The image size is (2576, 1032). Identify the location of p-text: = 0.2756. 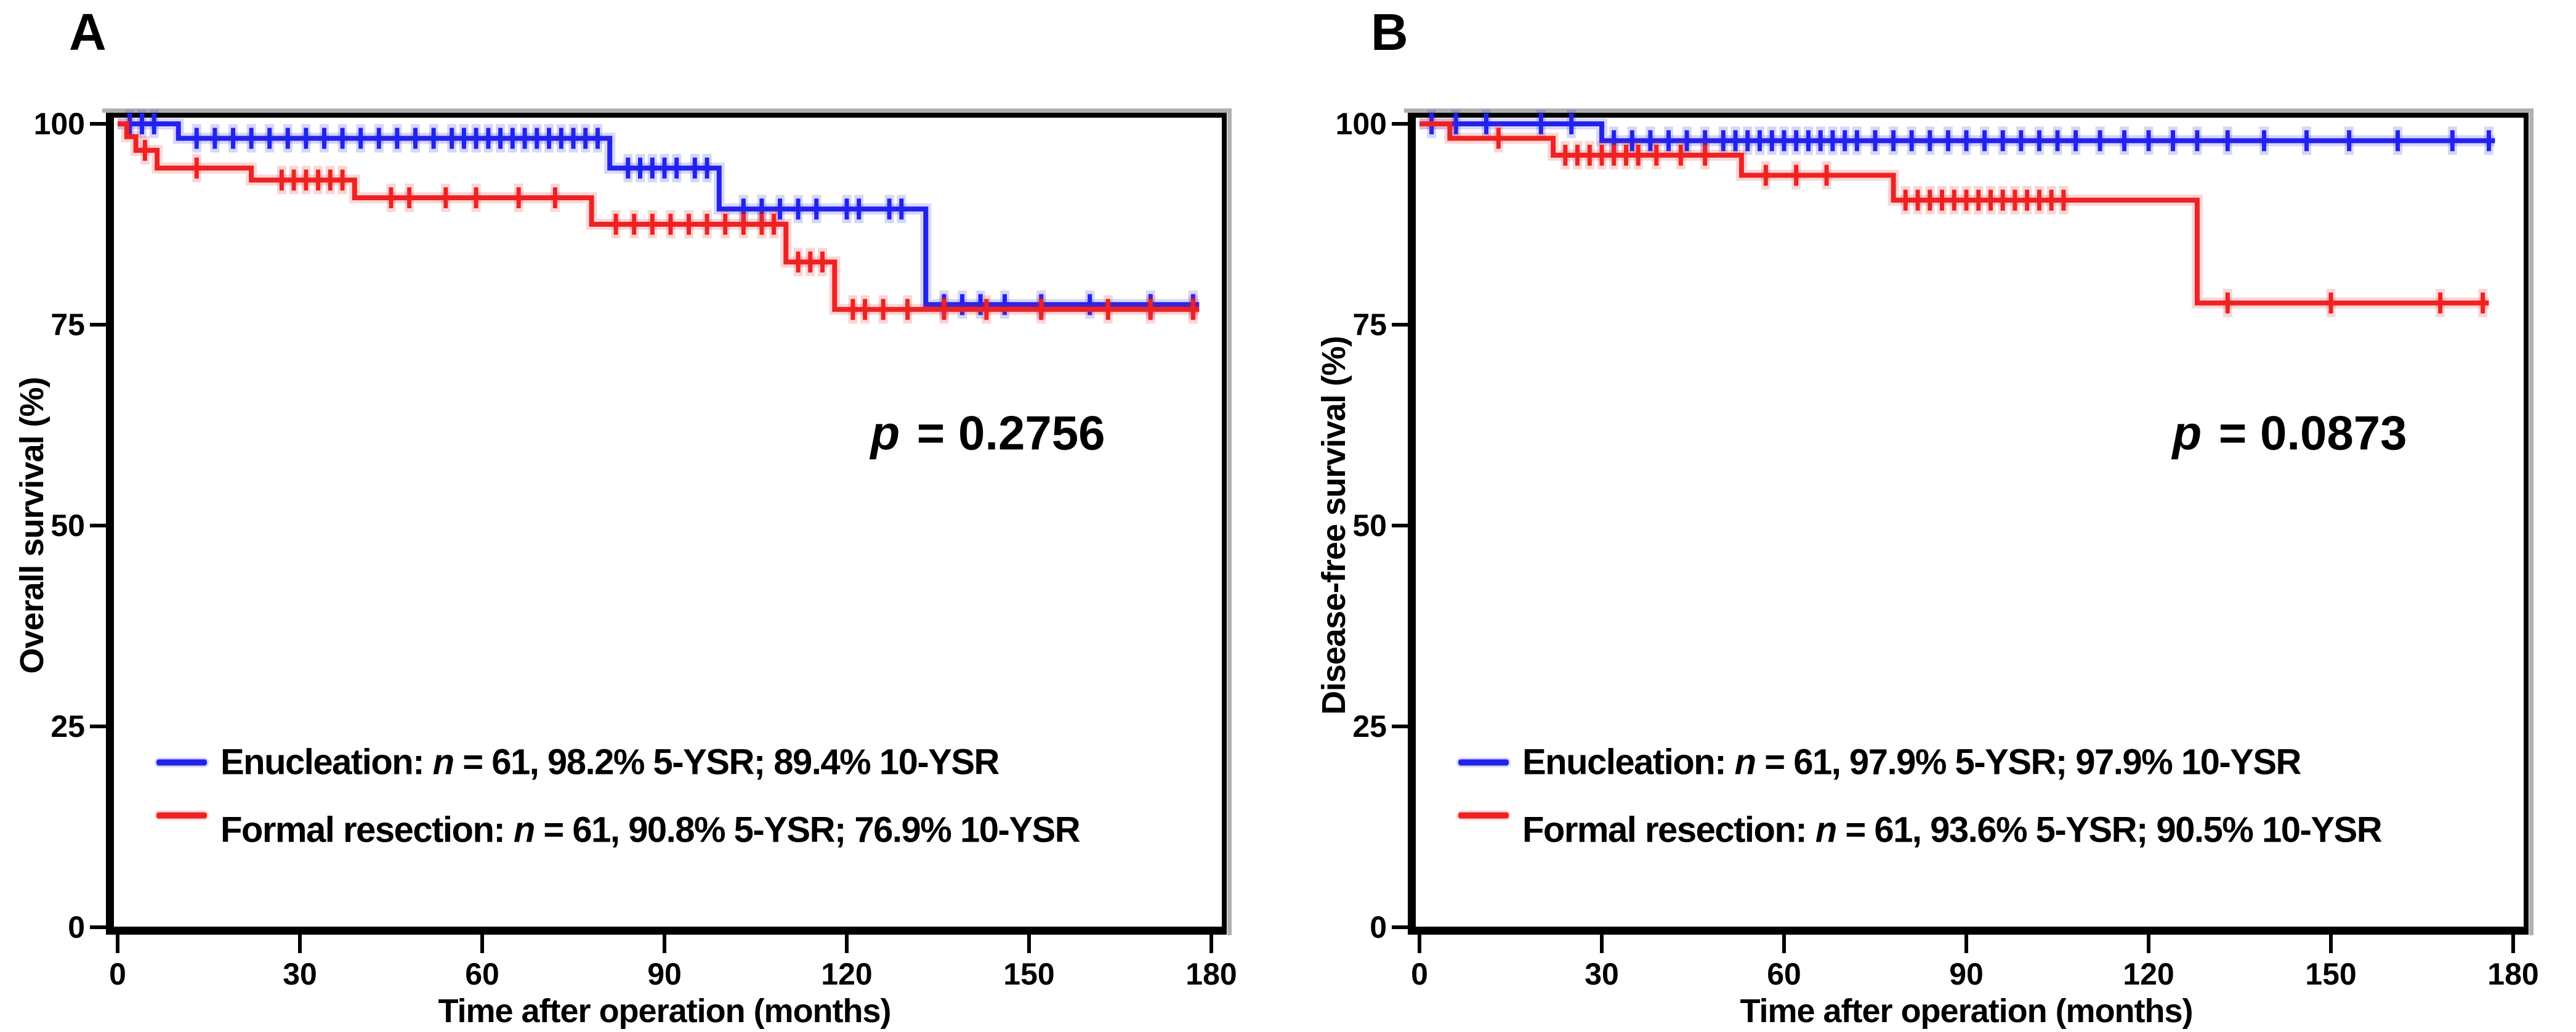
(1004, 432).